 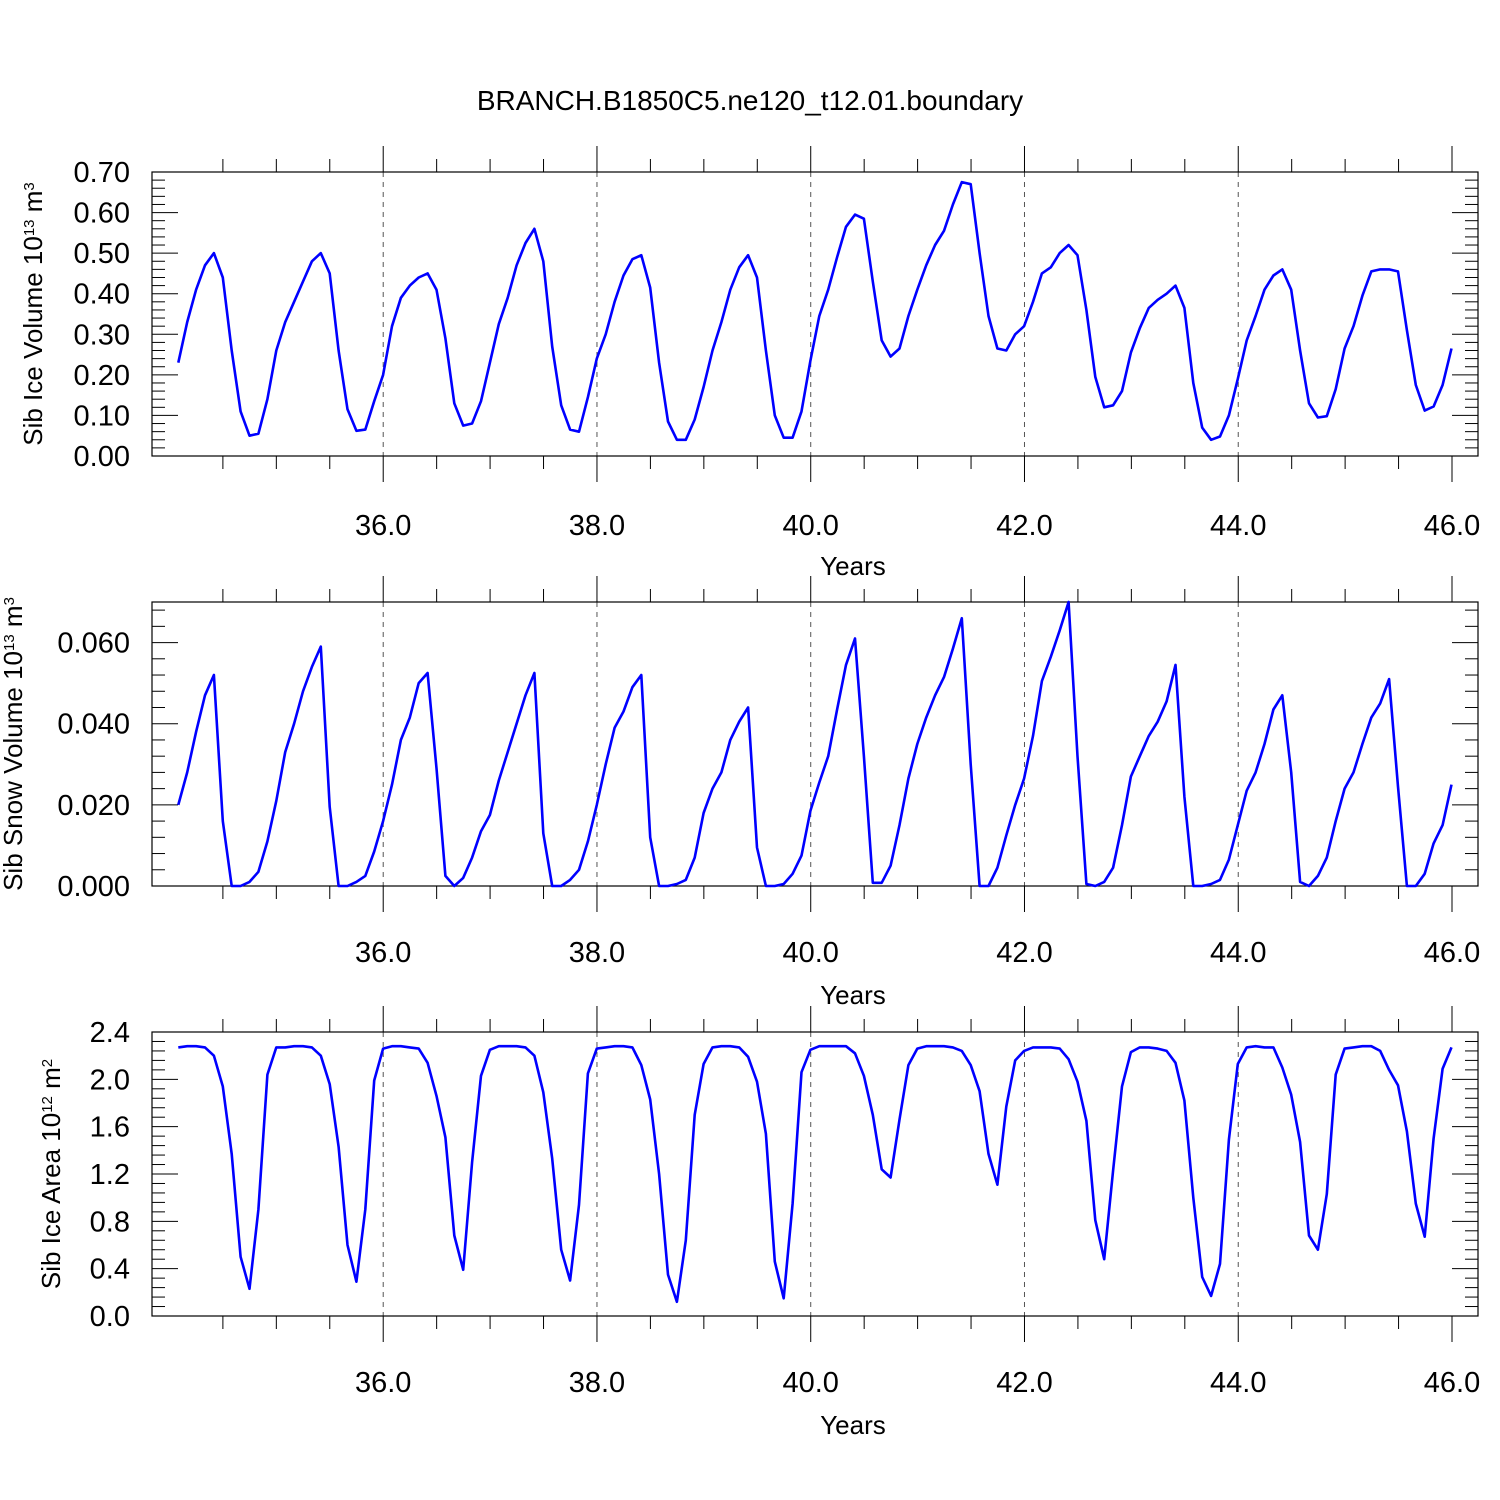 What do you see at coordinates (102, 457) in the screenshot?
I see `y-tick-label: 0.00` at bounding box center [102, 457].